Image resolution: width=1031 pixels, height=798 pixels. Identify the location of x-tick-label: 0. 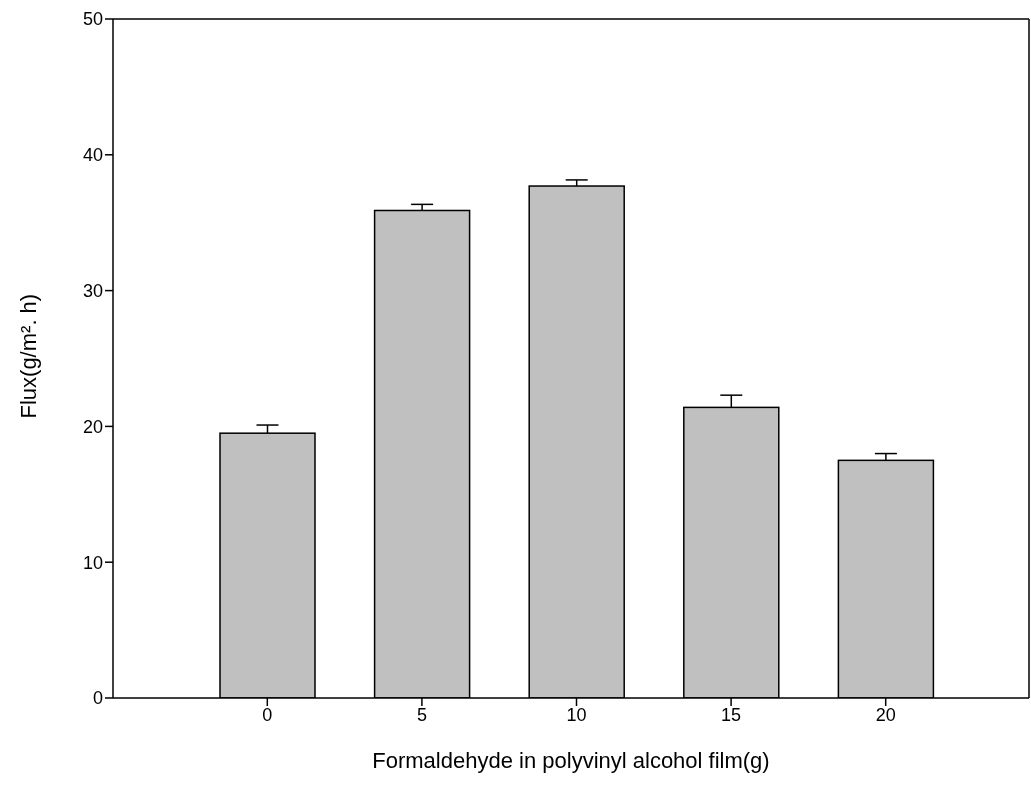
(267, 714).